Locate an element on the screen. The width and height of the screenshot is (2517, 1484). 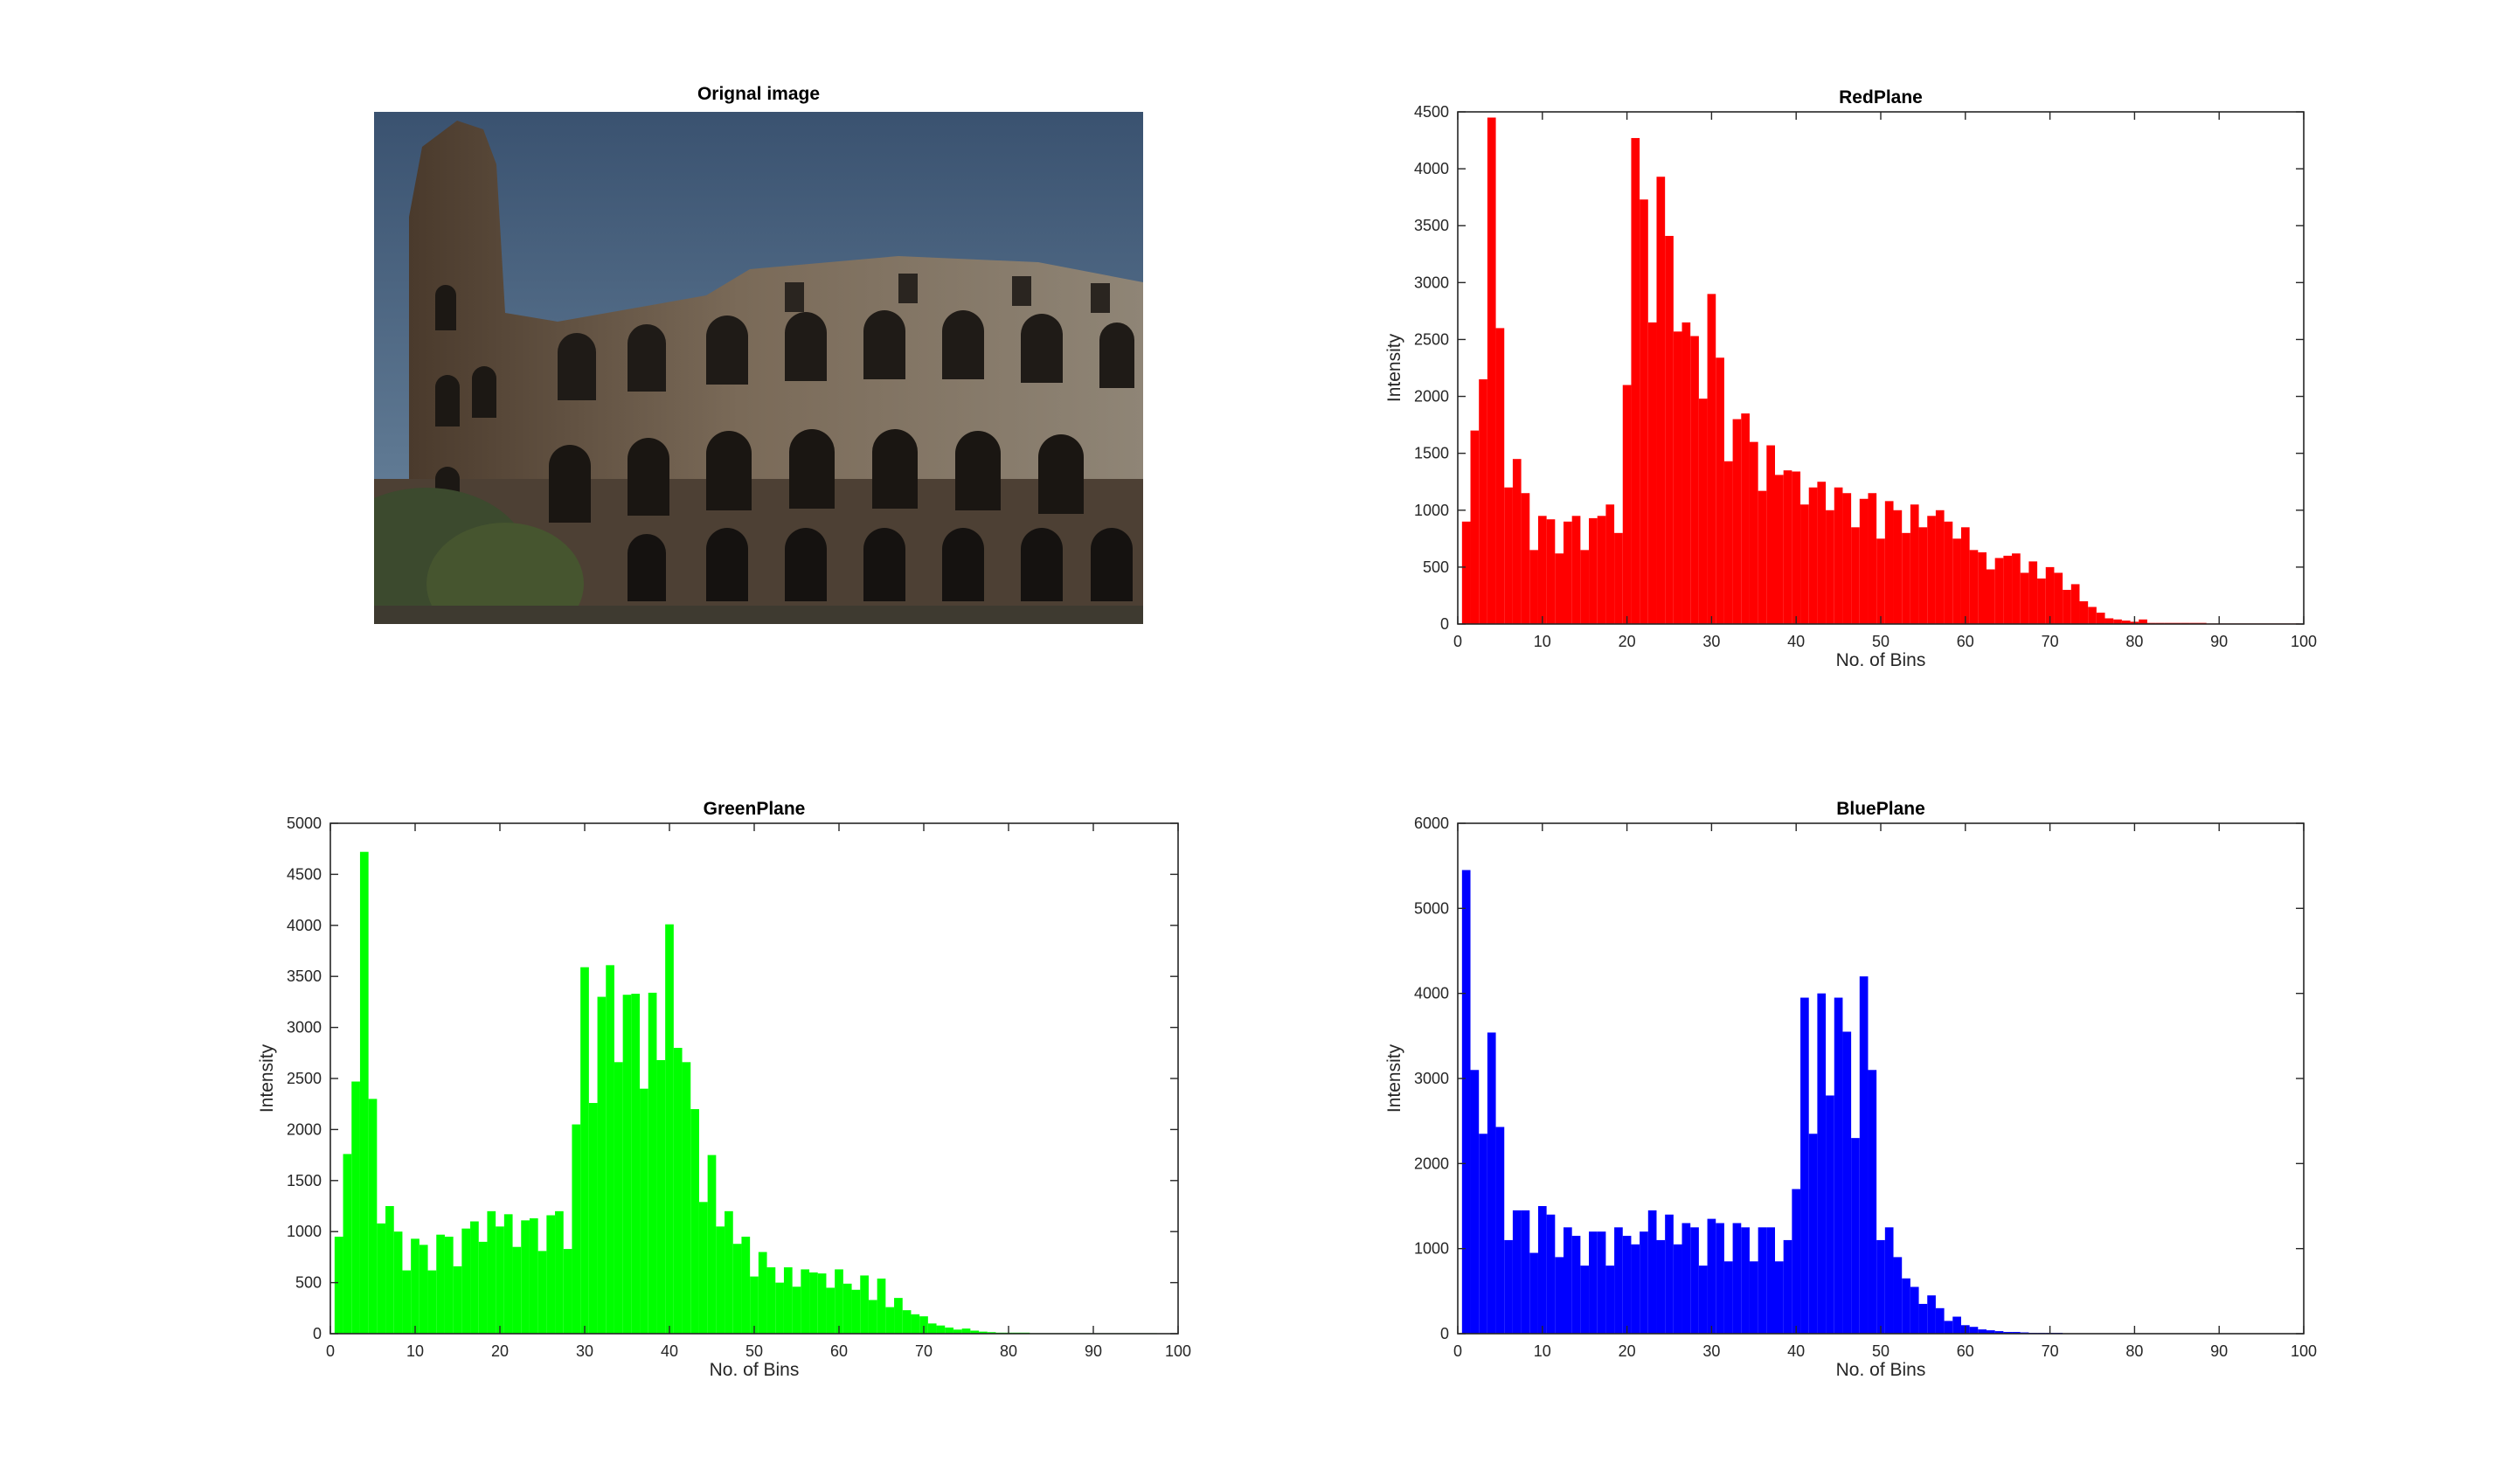
blue-x-tick-label: 50 is located at coordinates (1880, 1351).